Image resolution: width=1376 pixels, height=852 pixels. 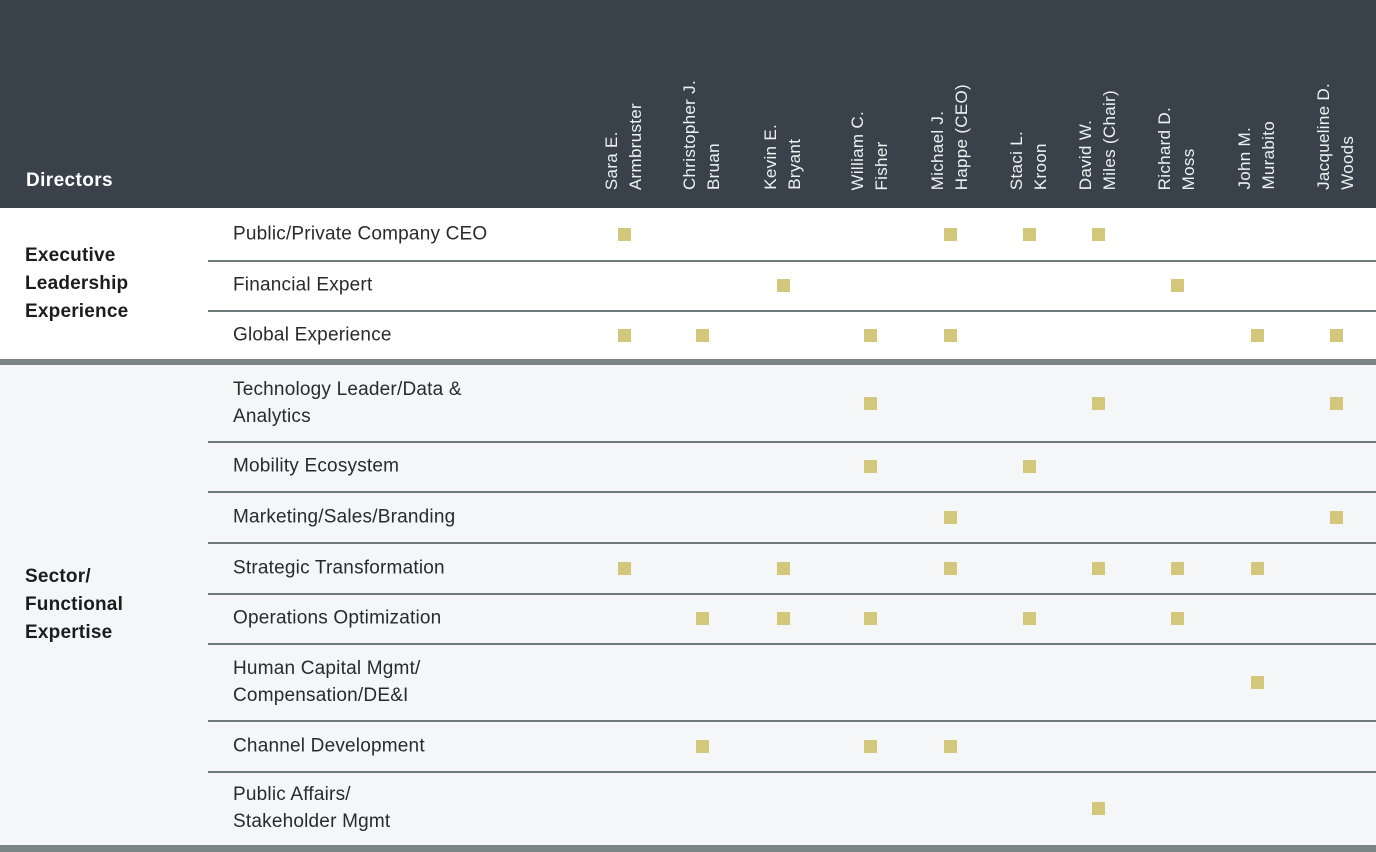 What do you see at coordinates (312, 808) in the screenshot?
I see `skill-label: Public Affairs/ Stakeholder Mgmt` at bounding box center [312, 808].